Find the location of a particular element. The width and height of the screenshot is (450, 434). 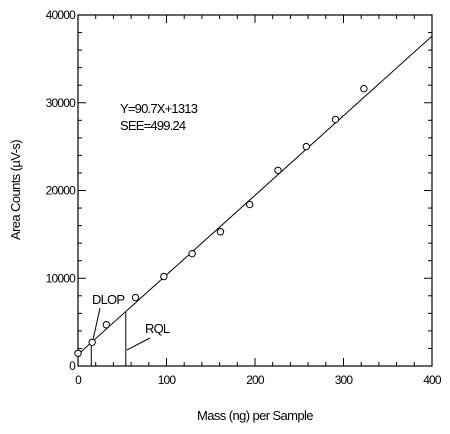

y-tick-label: 20000 is located at coordinates (61, 191).